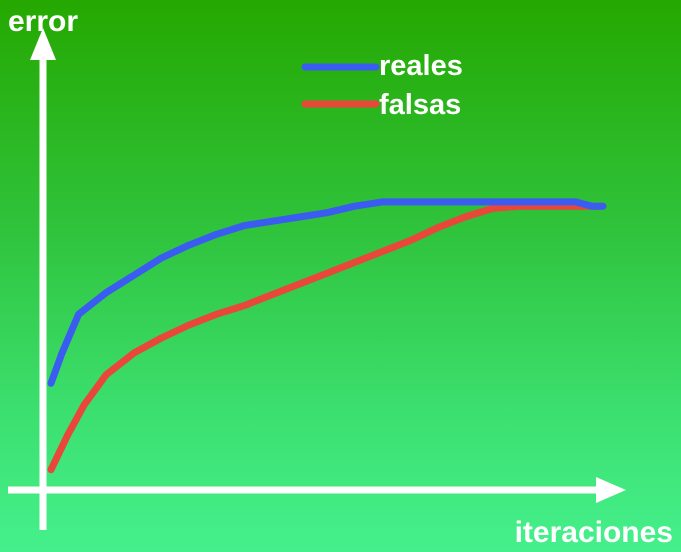  I want to click on legend-label-falsas: falsas, so click(420, 105).